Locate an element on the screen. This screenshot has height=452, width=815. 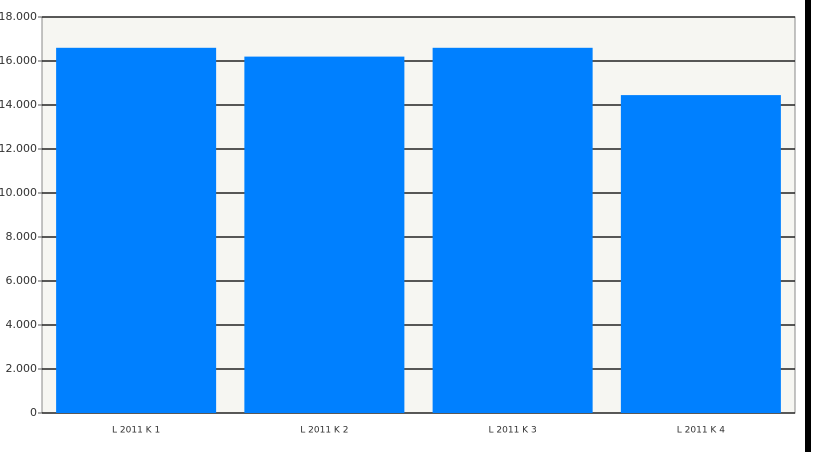
x-tick-label: L 2011 K 3 is located at coordinates (513, 431).